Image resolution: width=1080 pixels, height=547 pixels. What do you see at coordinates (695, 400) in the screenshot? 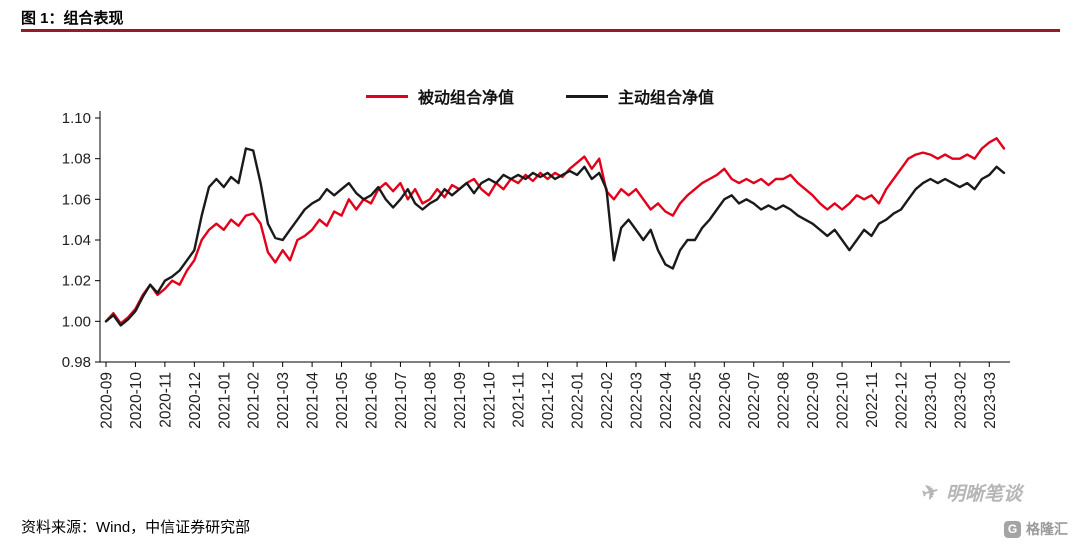
I see `x-axis-label: 2022-05` at bounding box center [695, 400].